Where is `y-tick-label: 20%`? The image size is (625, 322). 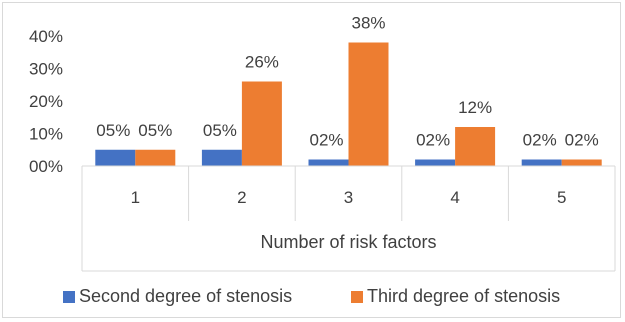
y-tick-label: 20% is located at coordinates (46, 101).